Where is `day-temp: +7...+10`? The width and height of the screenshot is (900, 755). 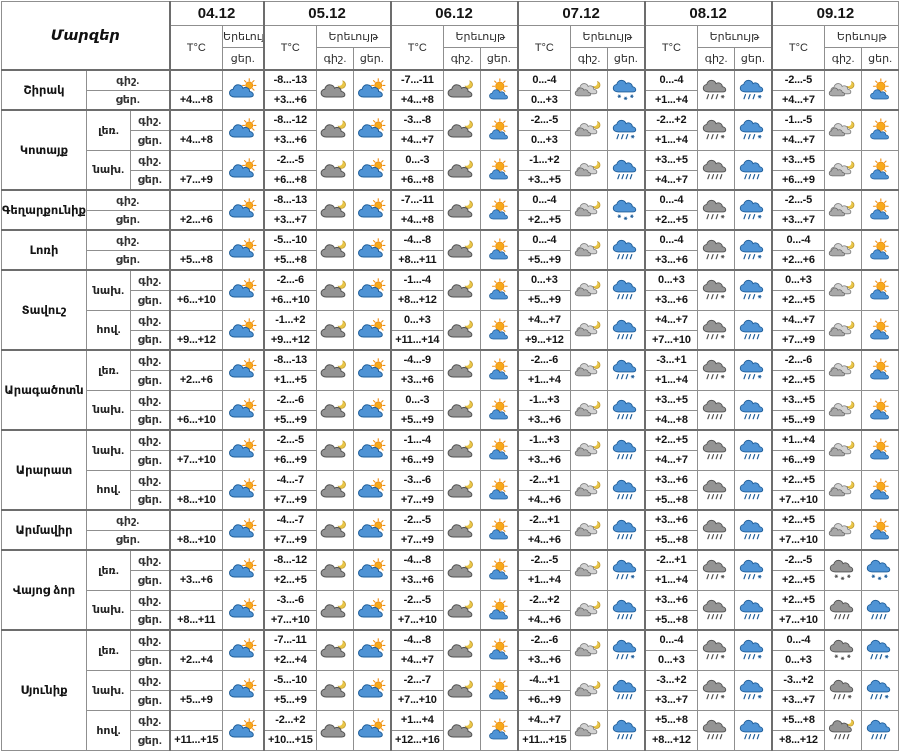
day-temp: +7...+10 is located at coordinates (196, 460).